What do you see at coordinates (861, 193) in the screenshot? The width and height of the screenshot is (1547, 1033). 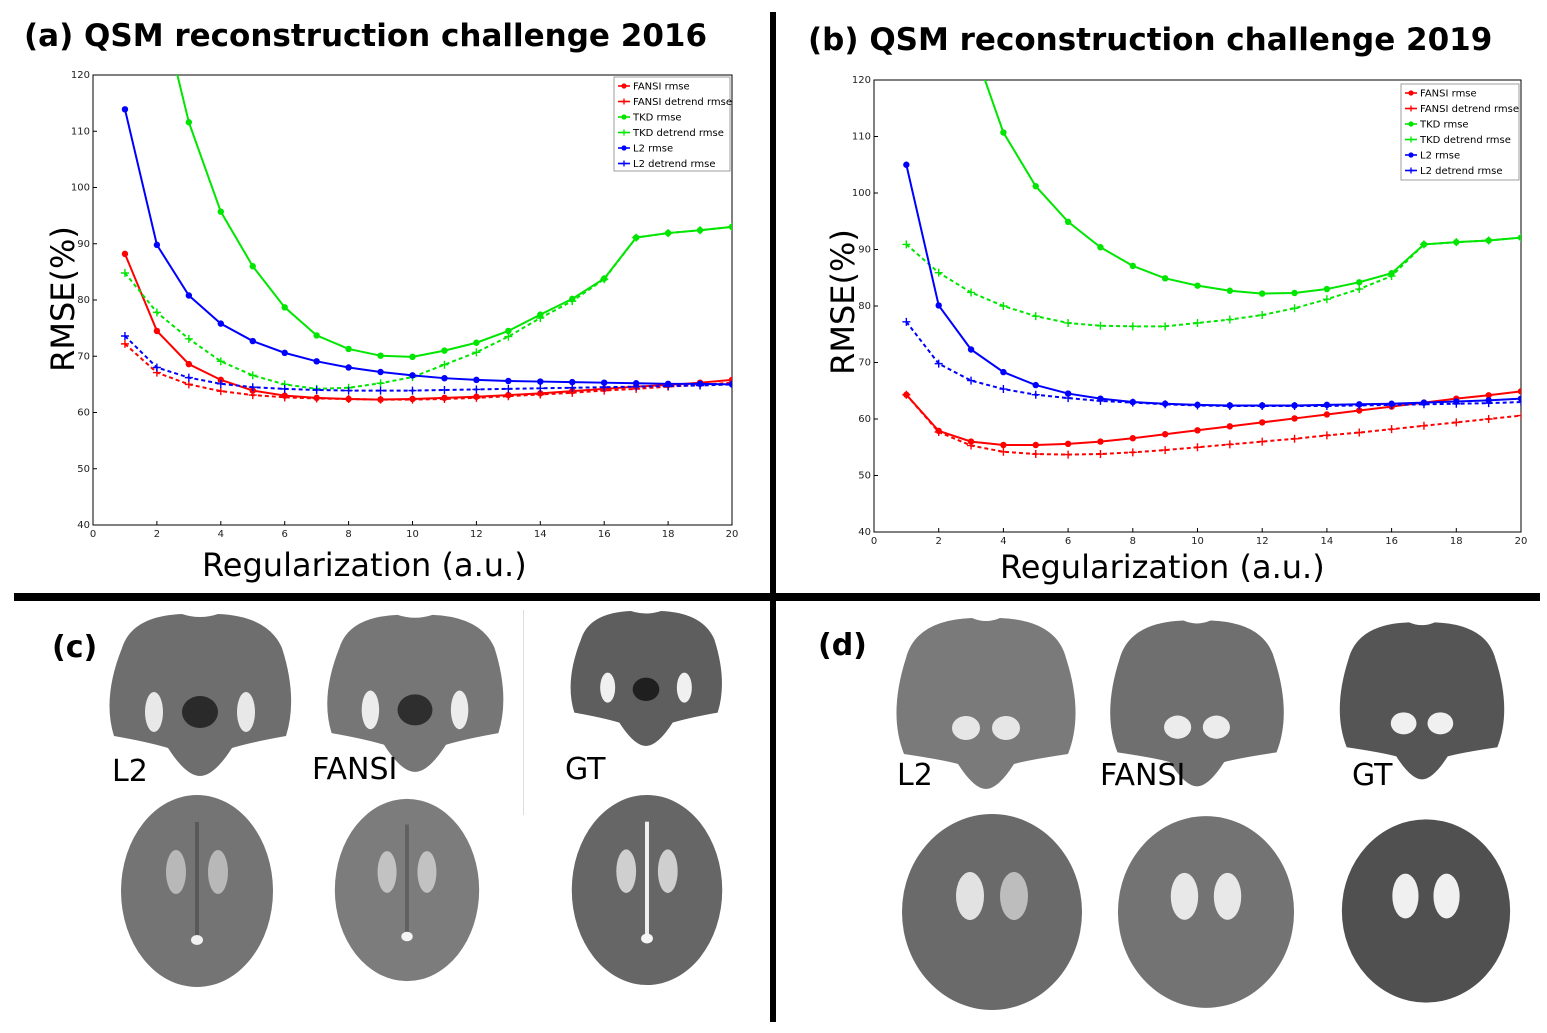 I see `y-tick-label: 100` at bounding box center [861, 193].